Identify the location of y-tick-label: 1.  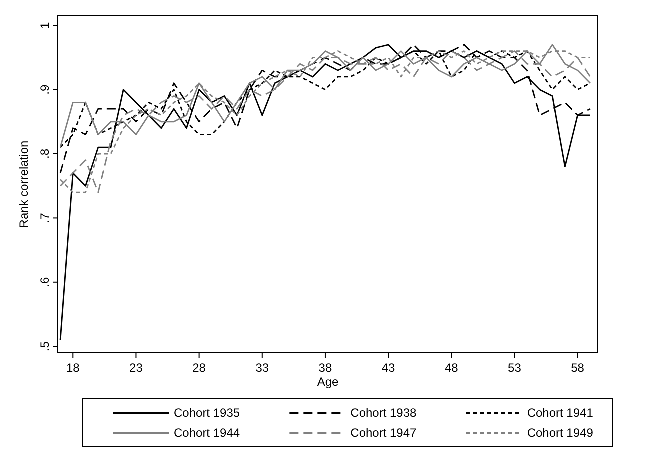
(45, 25).